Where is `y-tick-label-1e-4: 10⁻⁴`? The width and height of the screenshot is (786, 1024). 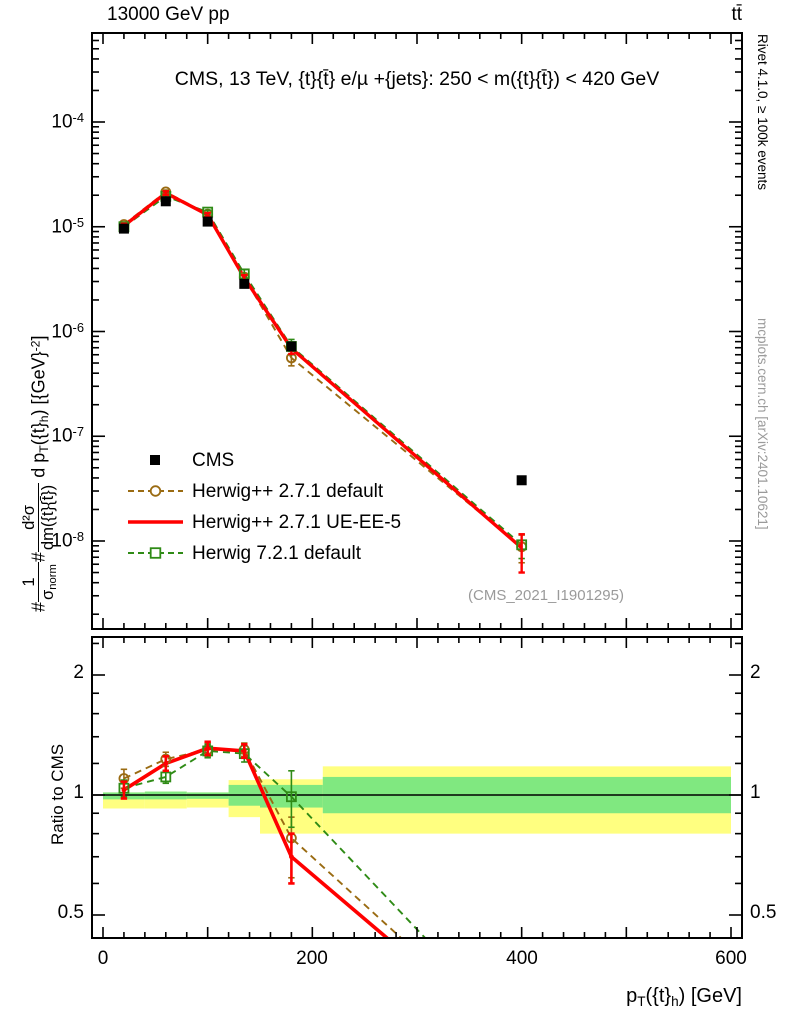 y-tick-label-1e-4: 10⁻⁴ is located at coordinates (67, 121).